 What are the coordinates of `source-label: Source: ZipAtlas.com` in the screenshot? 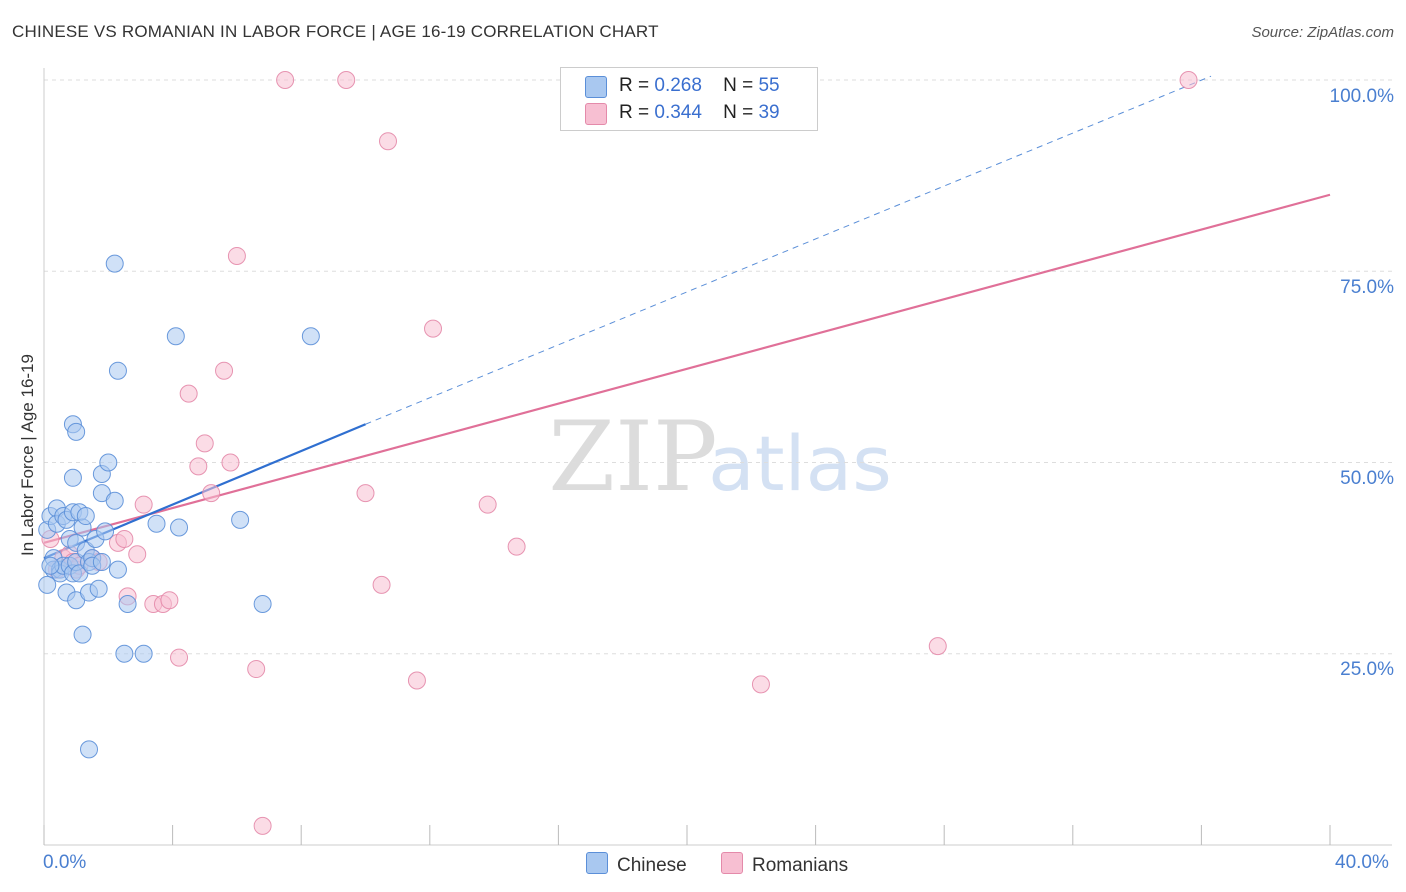 It's located at (1322, 32).